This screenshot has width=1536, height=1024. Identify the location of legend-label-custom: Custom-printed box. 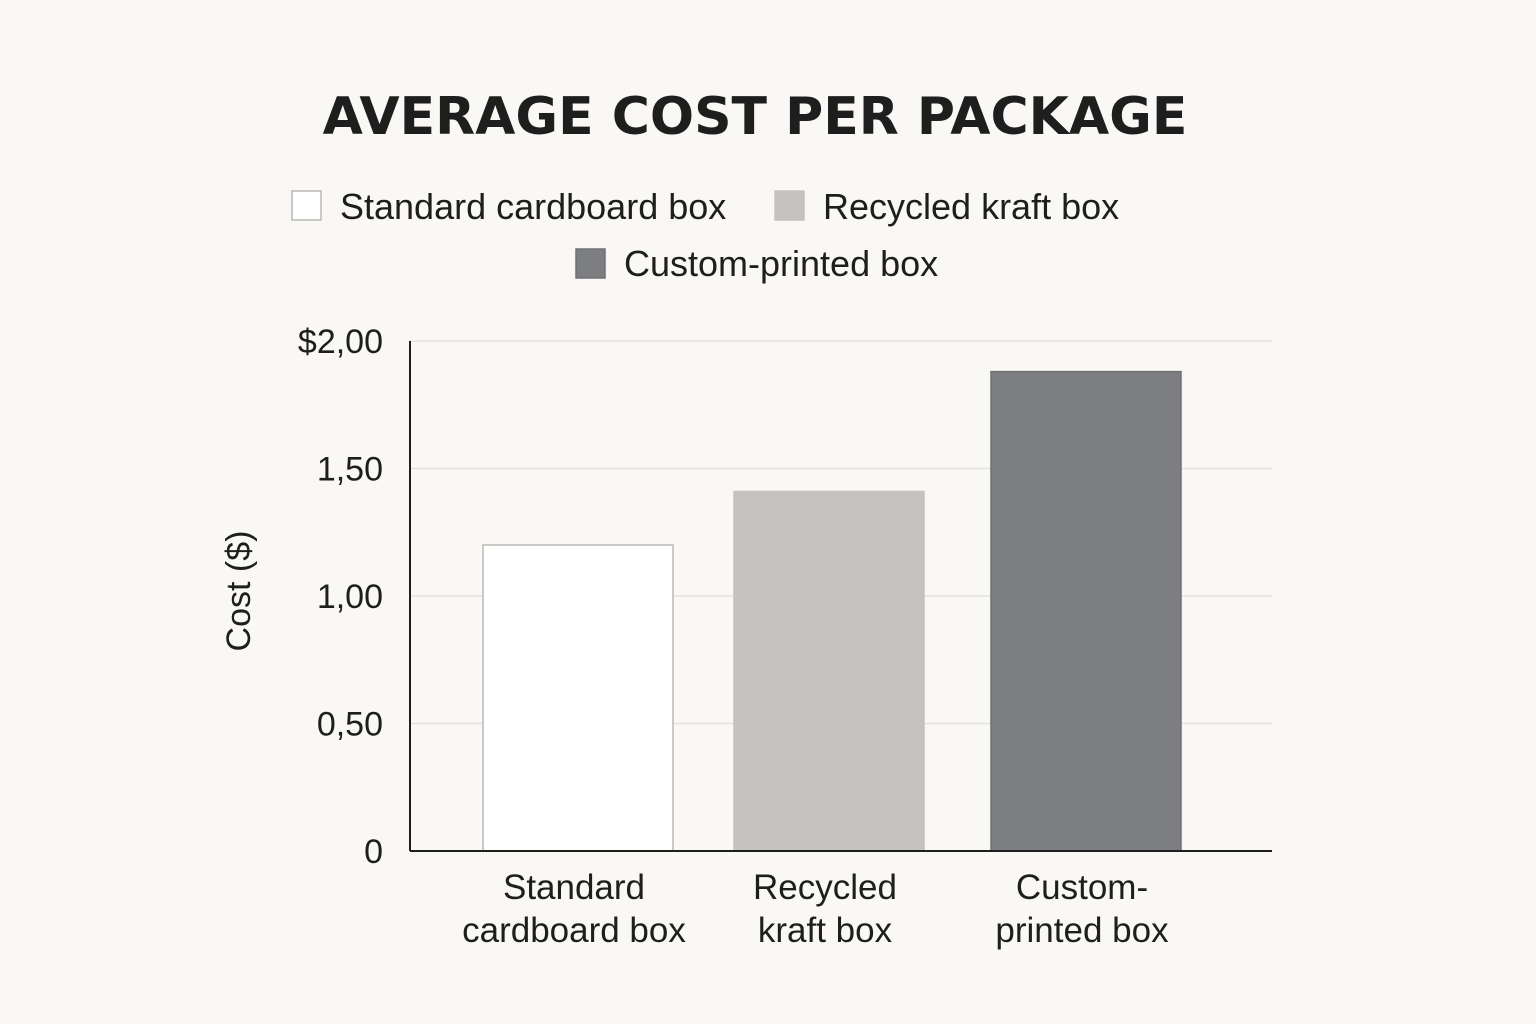
(781, 263).